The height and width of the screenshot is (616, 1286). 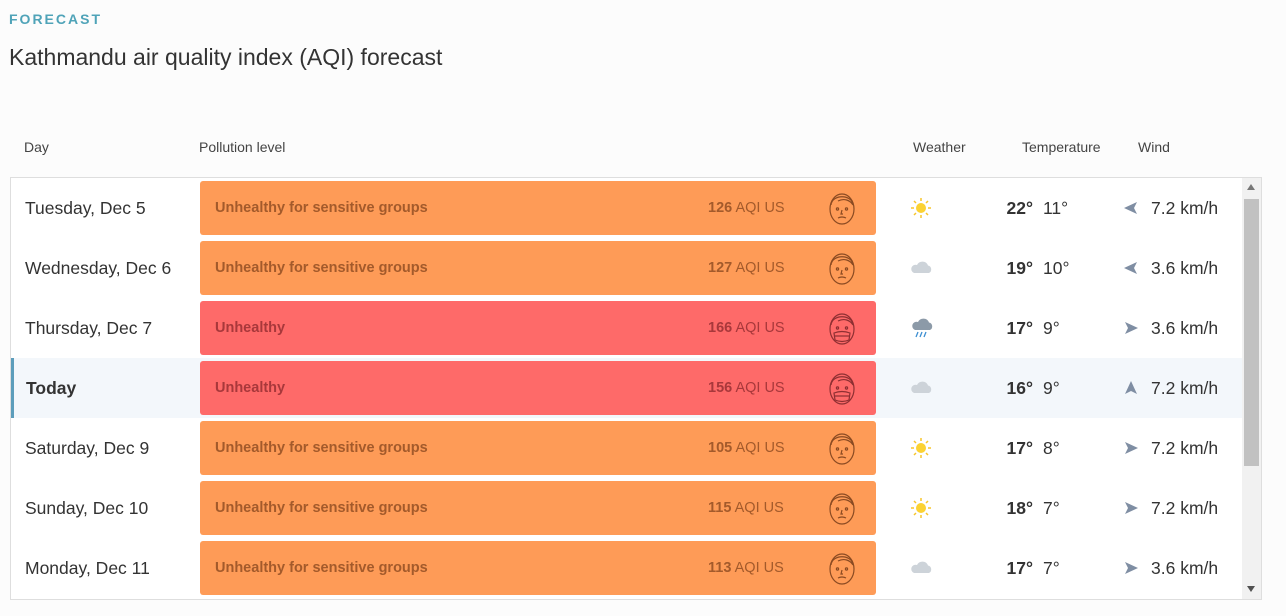 What do you see at coordinates (1033, 328) in the screenshot?
I see `temperature: 17° 9°` at bounding box center [1033, 328].